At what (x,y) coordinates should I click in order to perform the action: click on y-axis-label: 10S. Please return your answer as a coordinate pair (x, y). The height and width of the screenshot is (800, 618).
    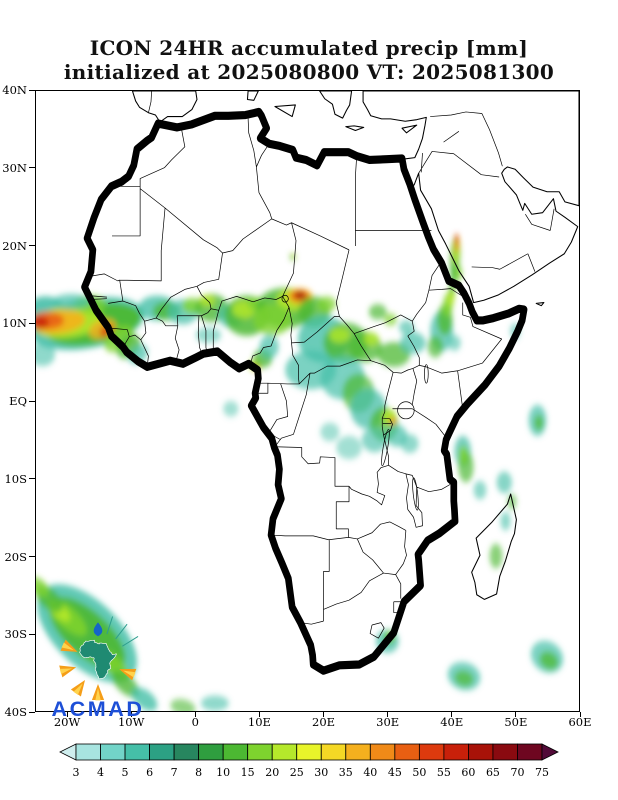
    Looking at the image, I should click on (15, 478).